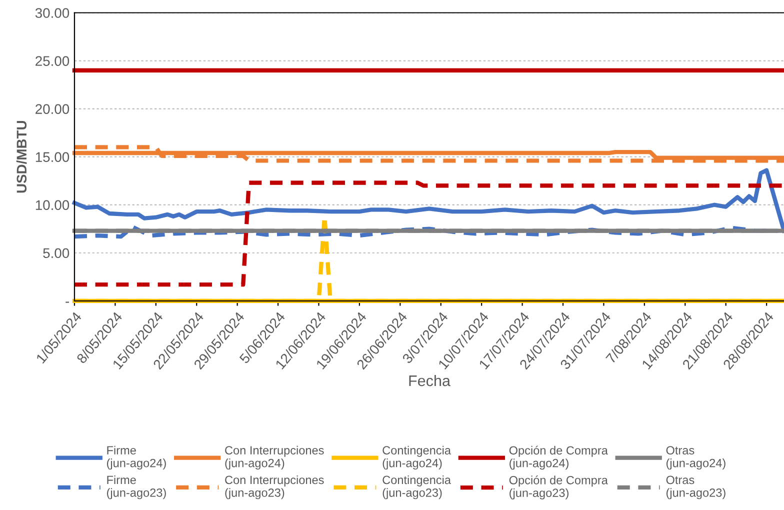 The image size is (784, 510). I want to click on y-tick-label: 20.00, so click(53, 109).